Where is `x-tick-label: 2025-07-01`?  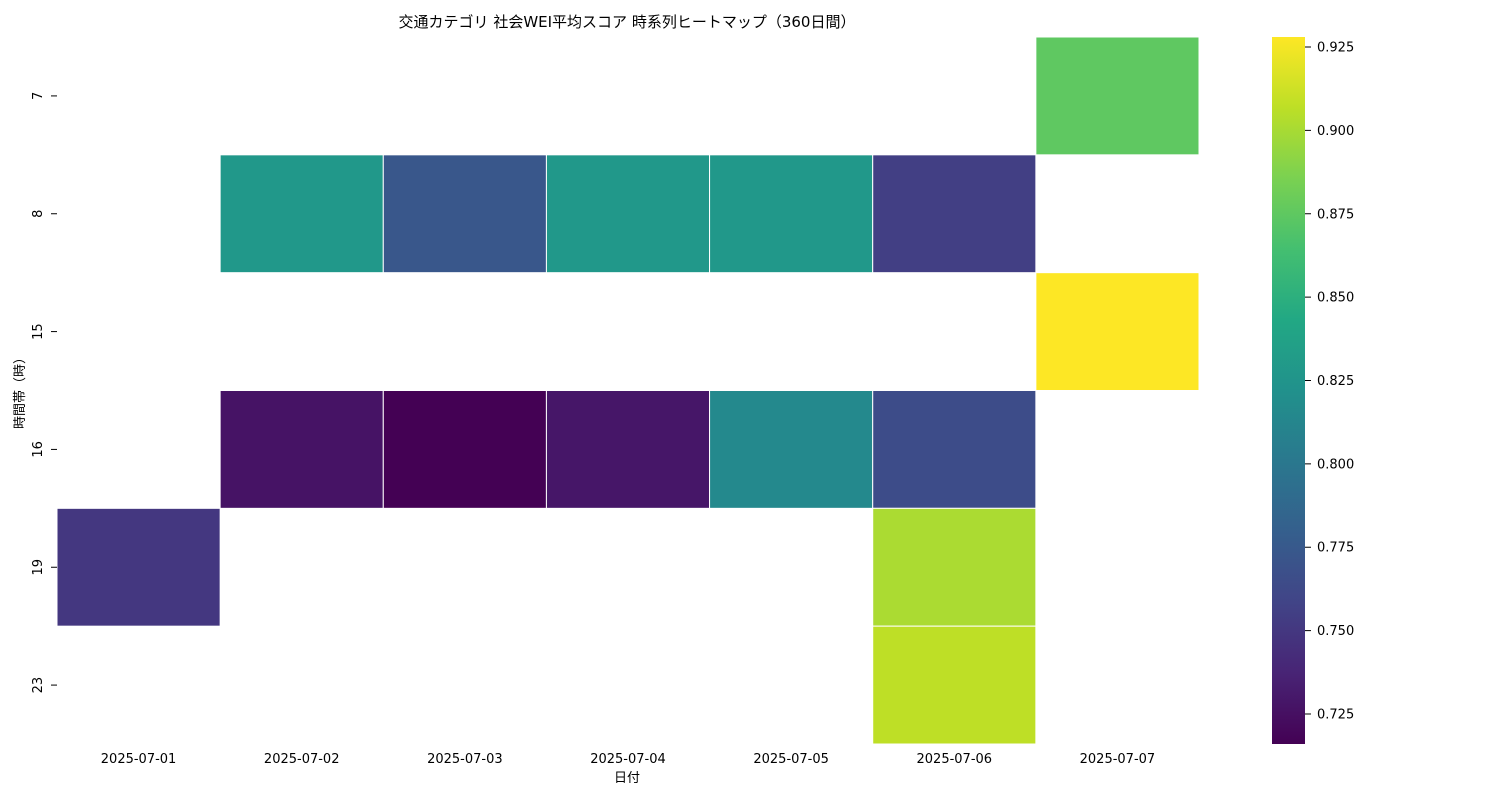 x-tick-label: 2025-07-01 is located at coordinates (139, 759).